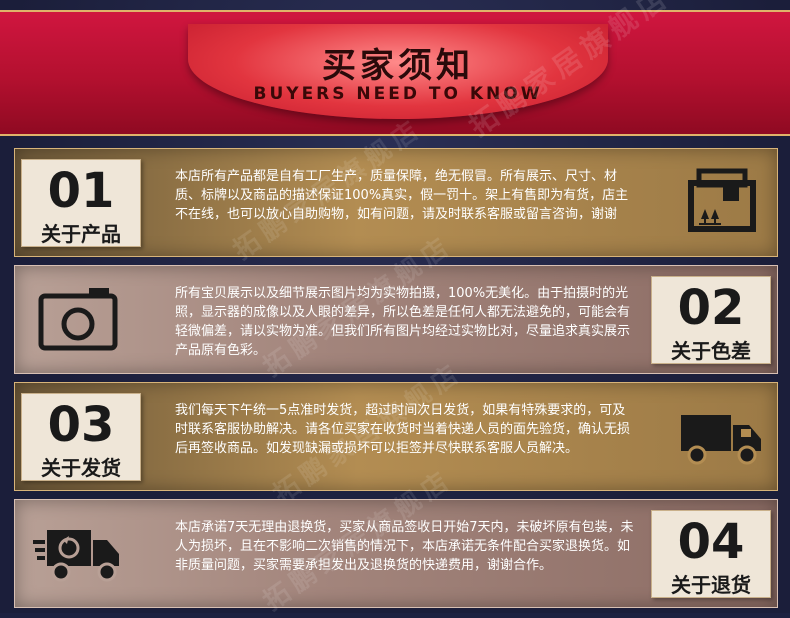 Image resolution: width=790 pixels, height=618 pixels. I want to click on number-badge: 04 关于退货, so click(711, 554).